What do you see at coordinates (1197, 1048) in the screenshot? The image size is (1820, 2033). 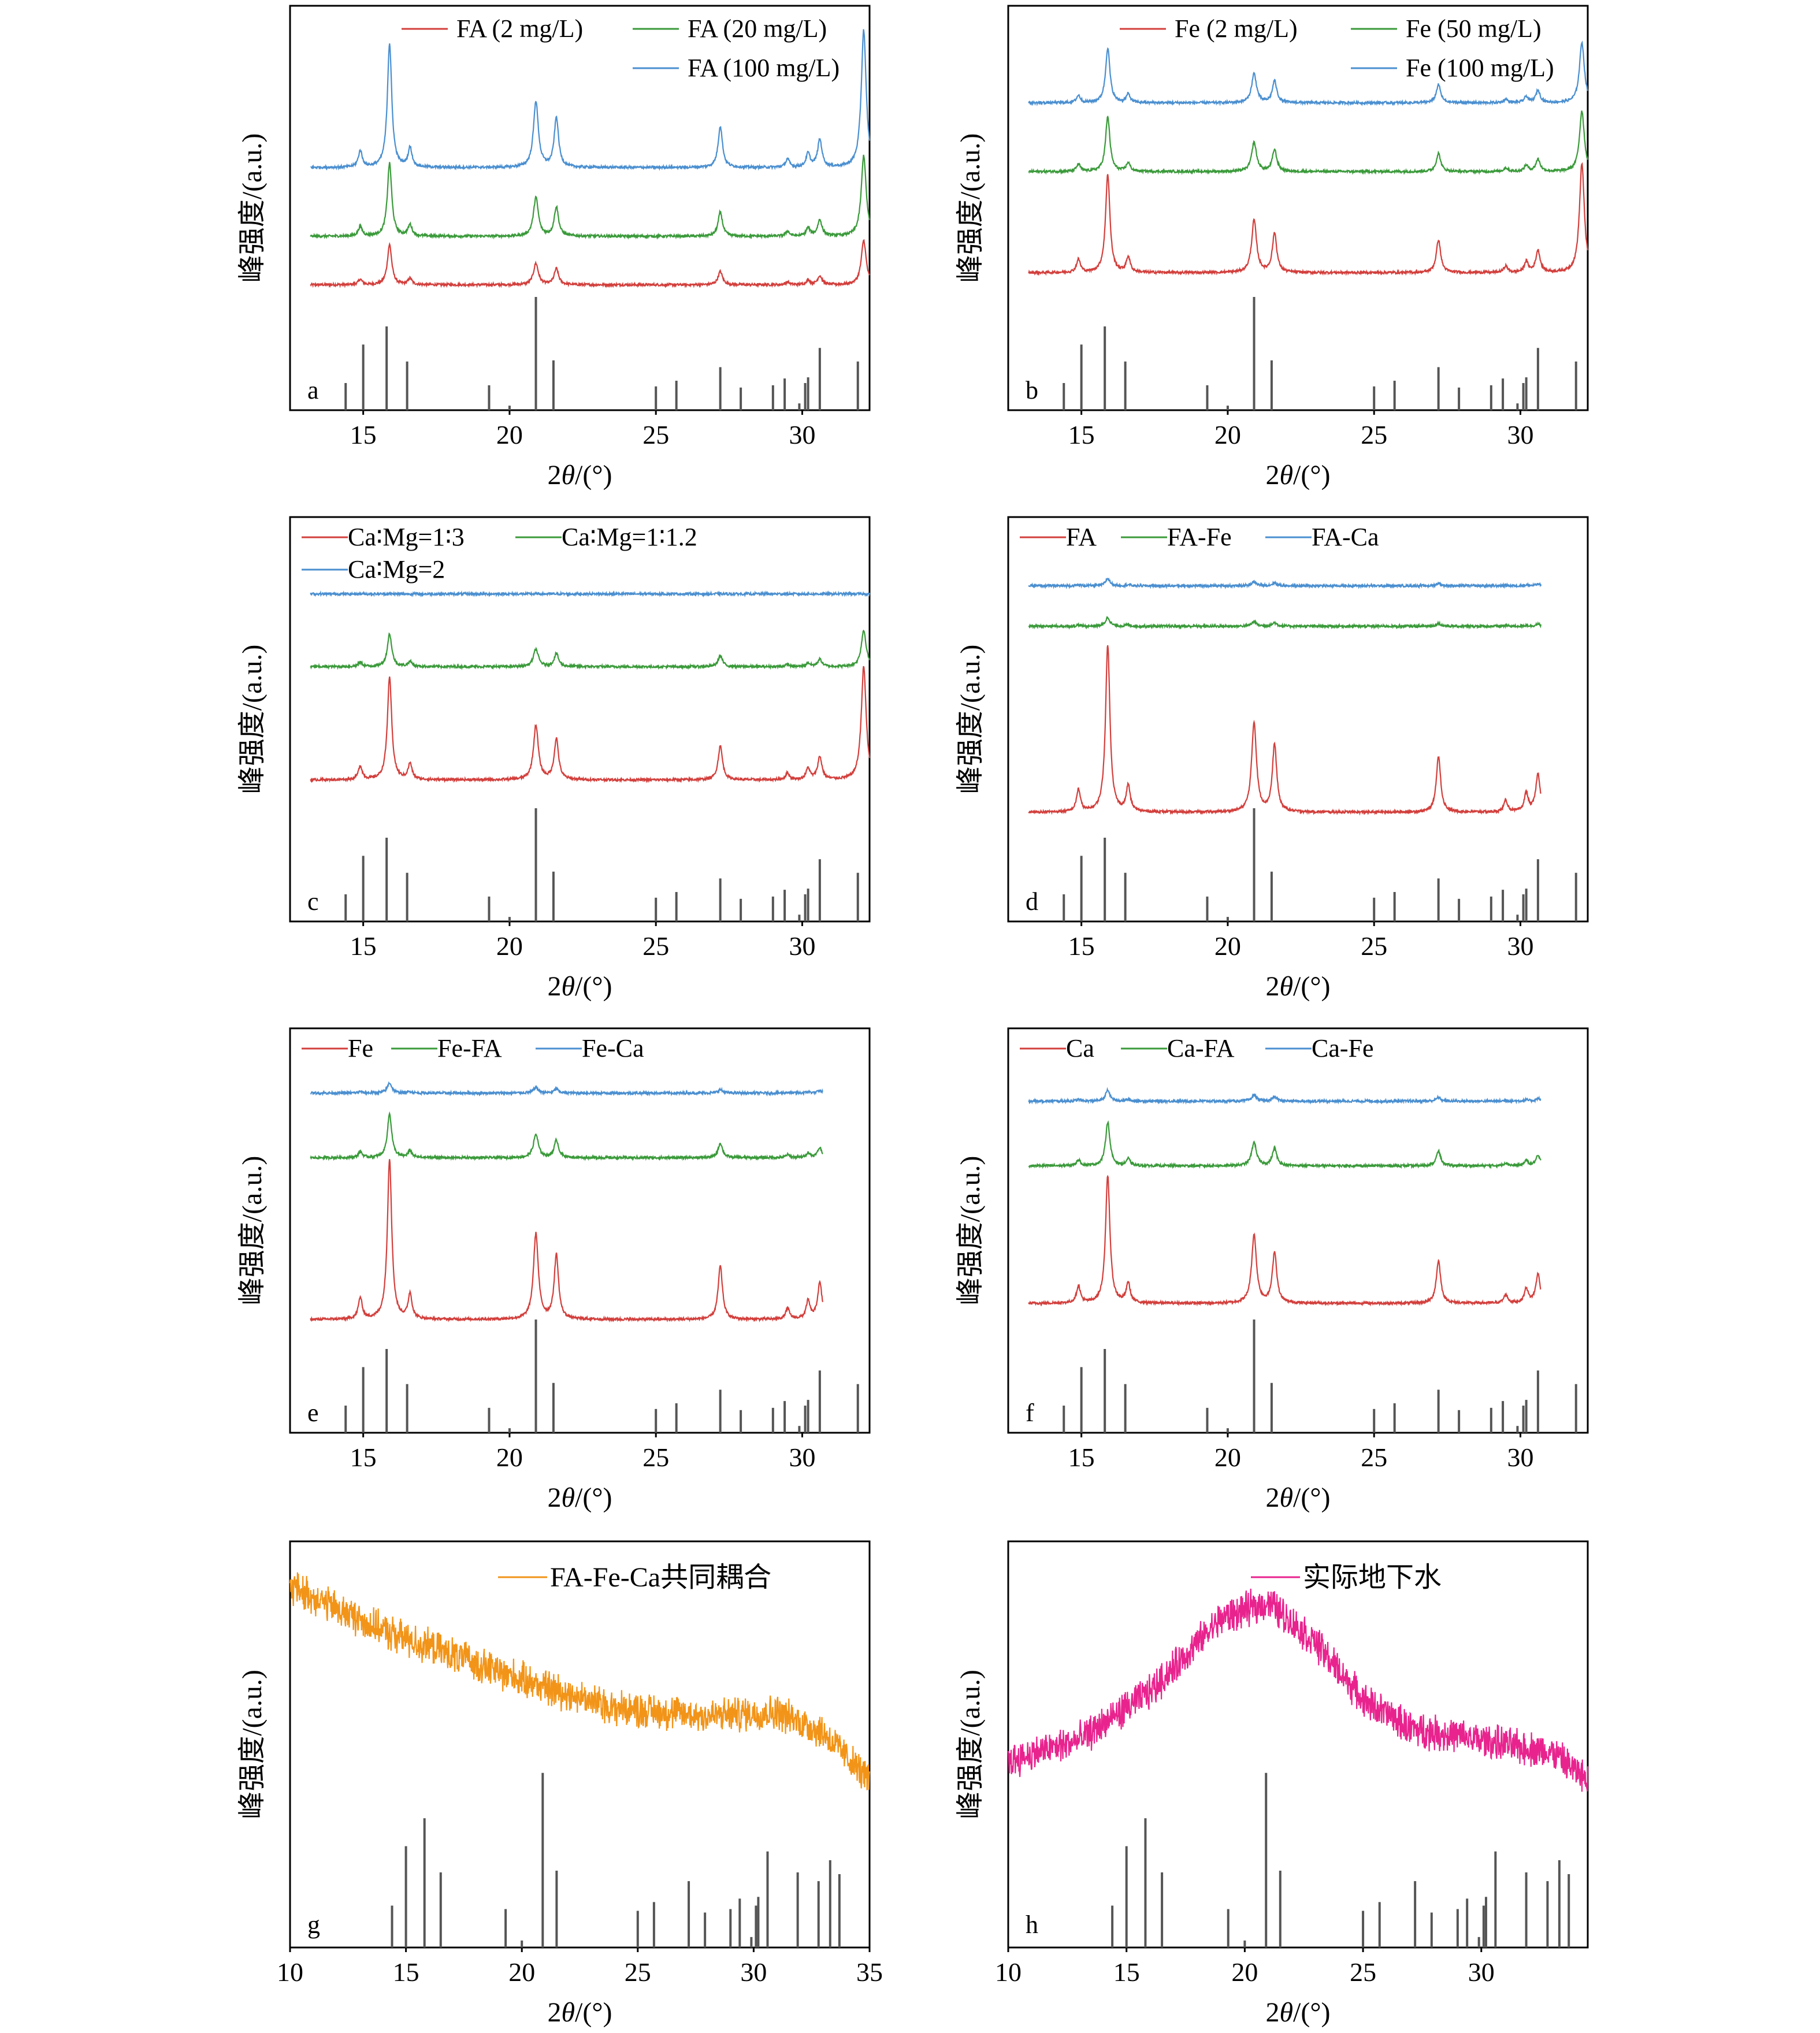 I see `legend: Ca Ca-FA Ca-Fe` at bounding box center [1197, 1048].